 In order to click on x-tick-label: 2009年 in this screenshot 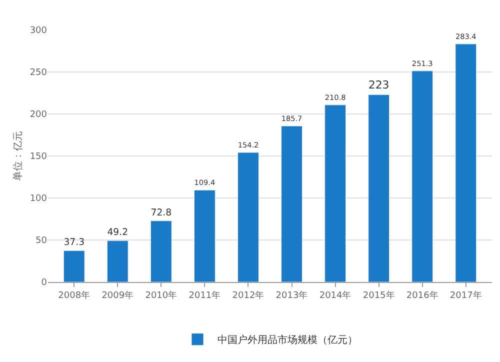, I will do `click(118, 295)`.